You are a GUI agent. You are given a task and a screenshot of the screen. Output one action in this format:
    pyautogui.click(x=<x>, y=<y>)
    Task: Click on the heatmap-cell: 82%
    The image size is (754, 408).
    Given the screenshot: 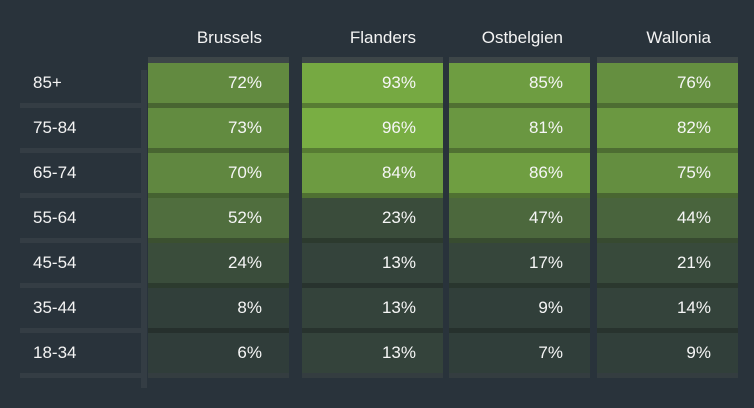 What is the action you would take?
    pyautogui.click(x=667, y=128)
    